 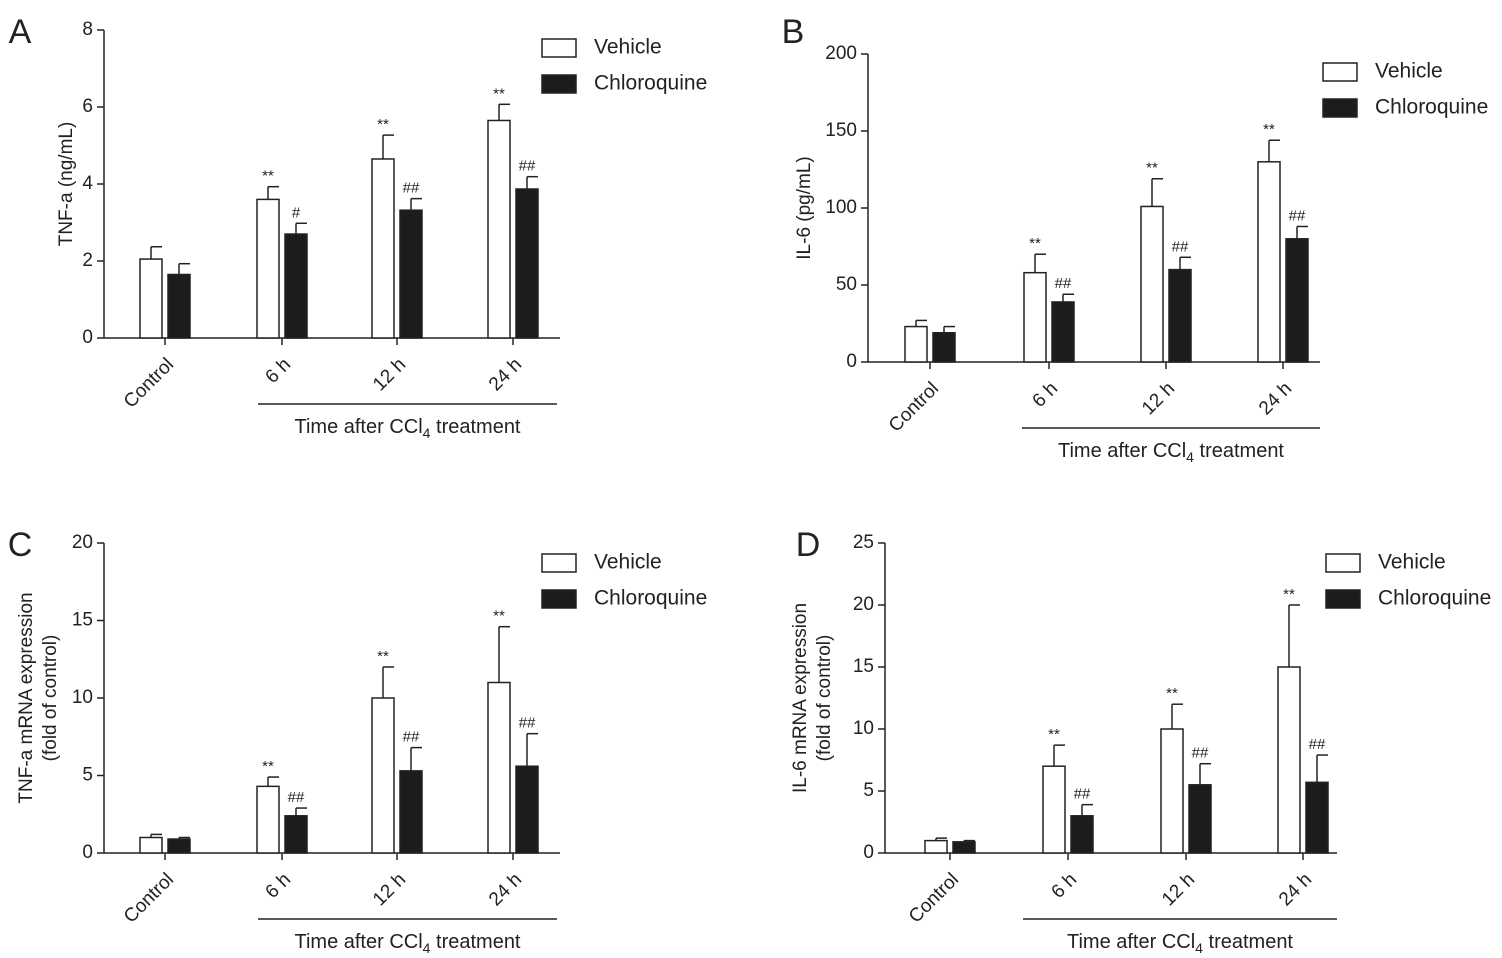 I want to click on panel-c-legend-swatch-vehicle, so click(x=559, y=563).